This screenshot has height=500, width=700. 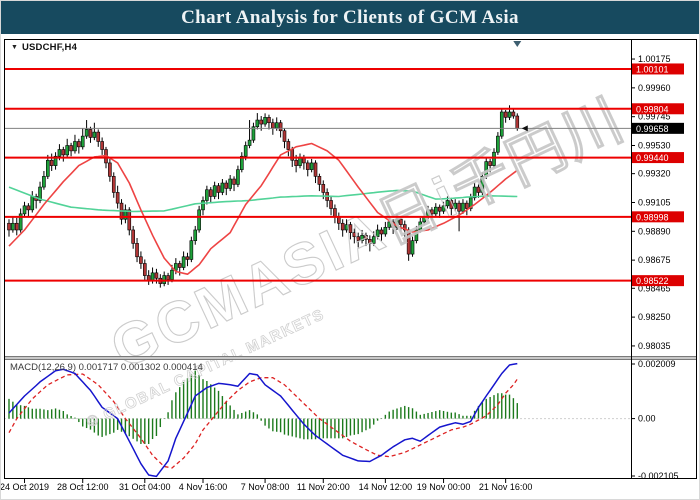 What do you see at coordinates (386, 487) in the screenshot?
I see `time-tick-label: 14 Nov 12:00` at bounding box center [386, 487].